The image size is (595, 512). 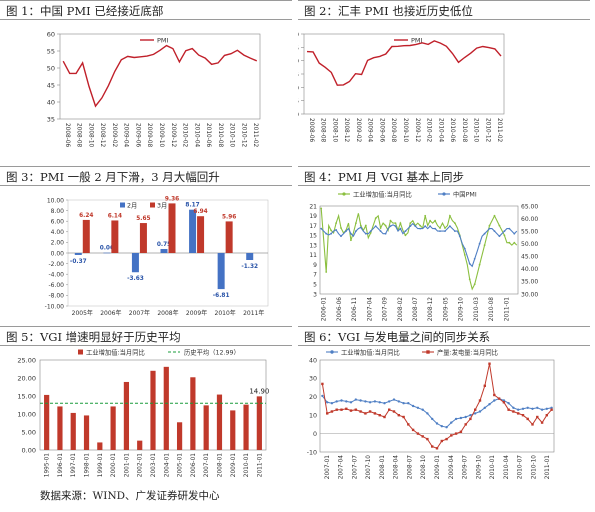 I want to click on x-tick-label: 1999-01, so click(x=101, y=465).